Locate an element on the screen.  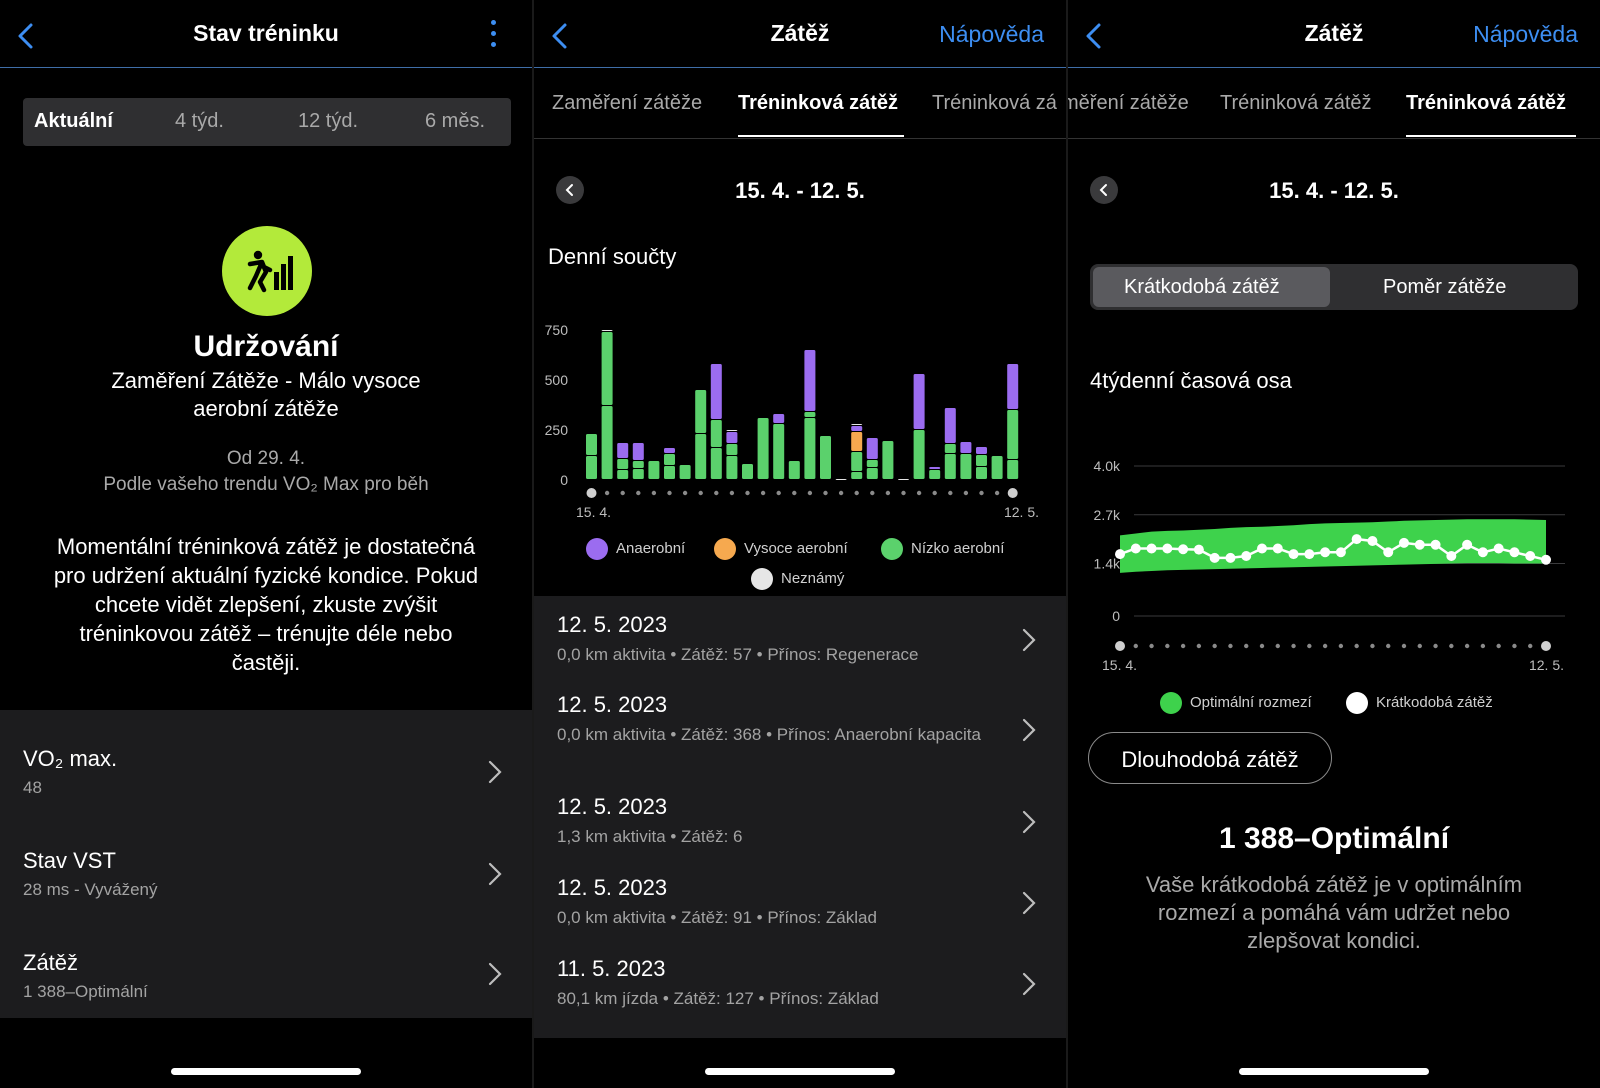
acute-load-line-chart: 0 1.4k 2.7k 4.0k 15. 4. 12. 5. is located at coordinates (1329, 565).